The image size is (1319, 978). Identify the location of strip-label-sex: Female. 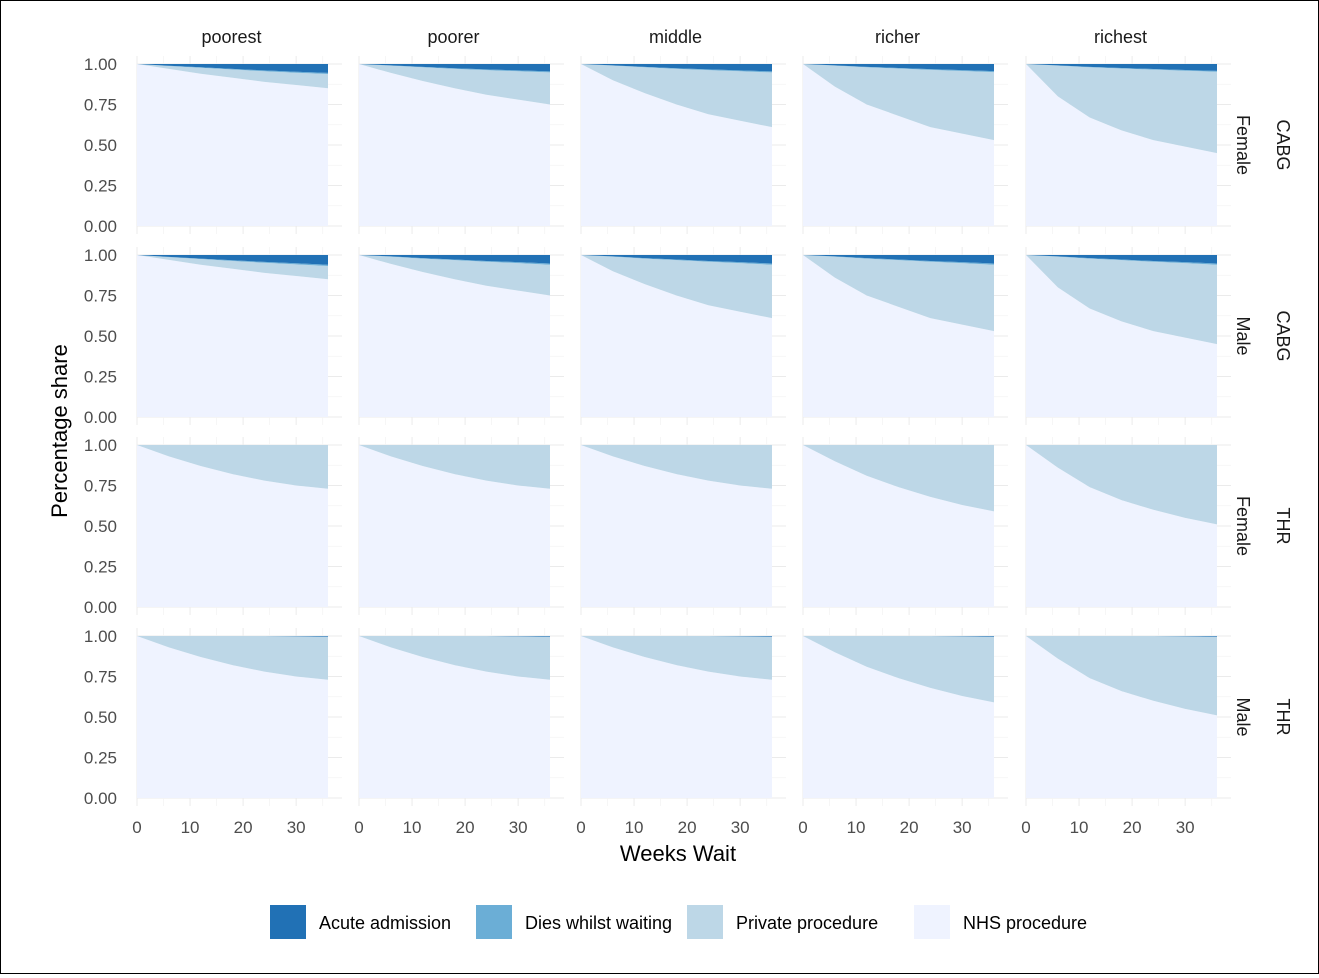
(1243, 145).